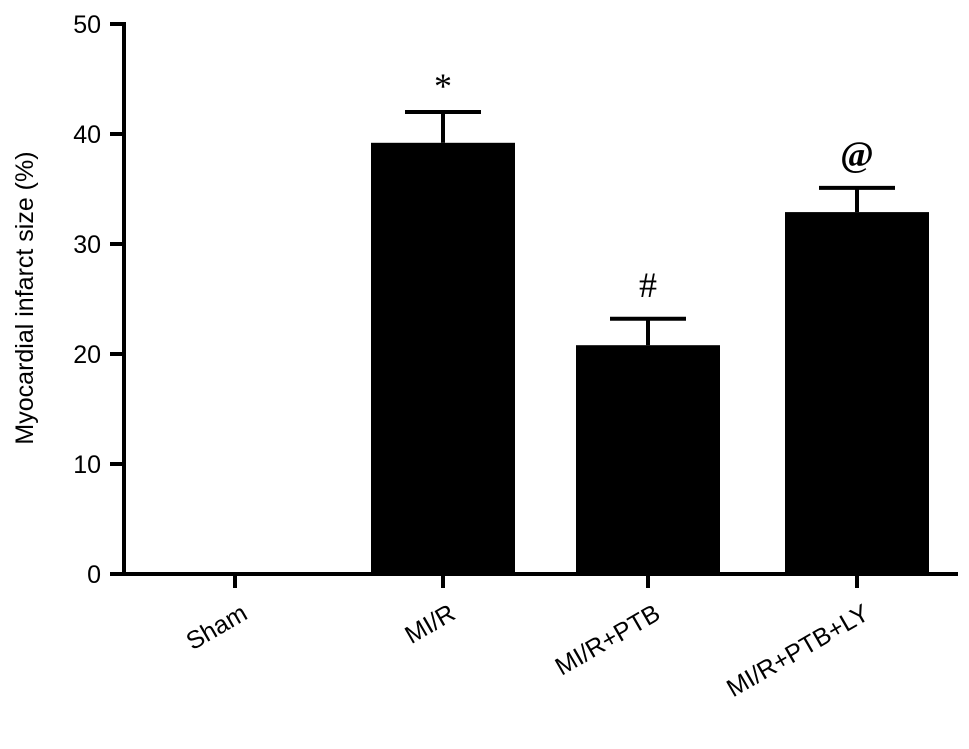 The image size is (969, 749). Describe the element at coordinates (87, 465) in the screenshot. I see `y-tick-label: 10` at that location.